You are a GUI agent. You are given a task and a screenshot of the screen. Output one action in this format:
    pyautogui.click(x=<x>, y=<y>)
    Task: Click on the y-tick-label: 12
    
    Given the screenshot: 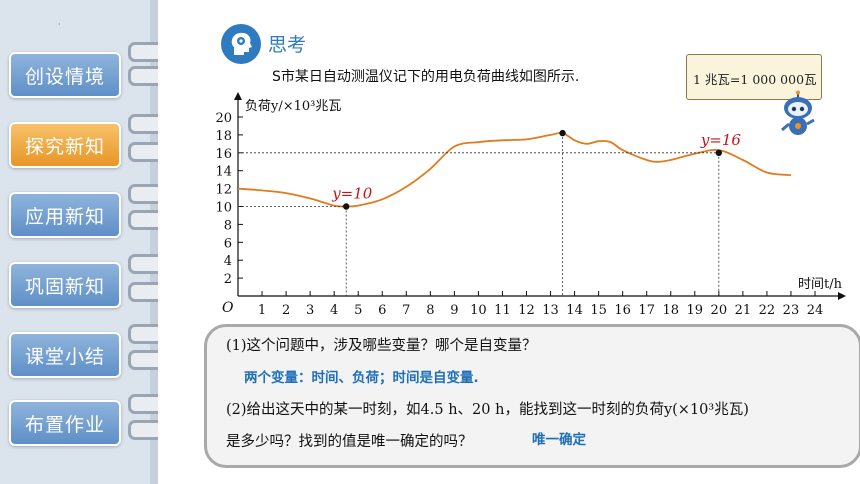 What is the action you would take?
    pyautogui.click(x=223, y=190)
    